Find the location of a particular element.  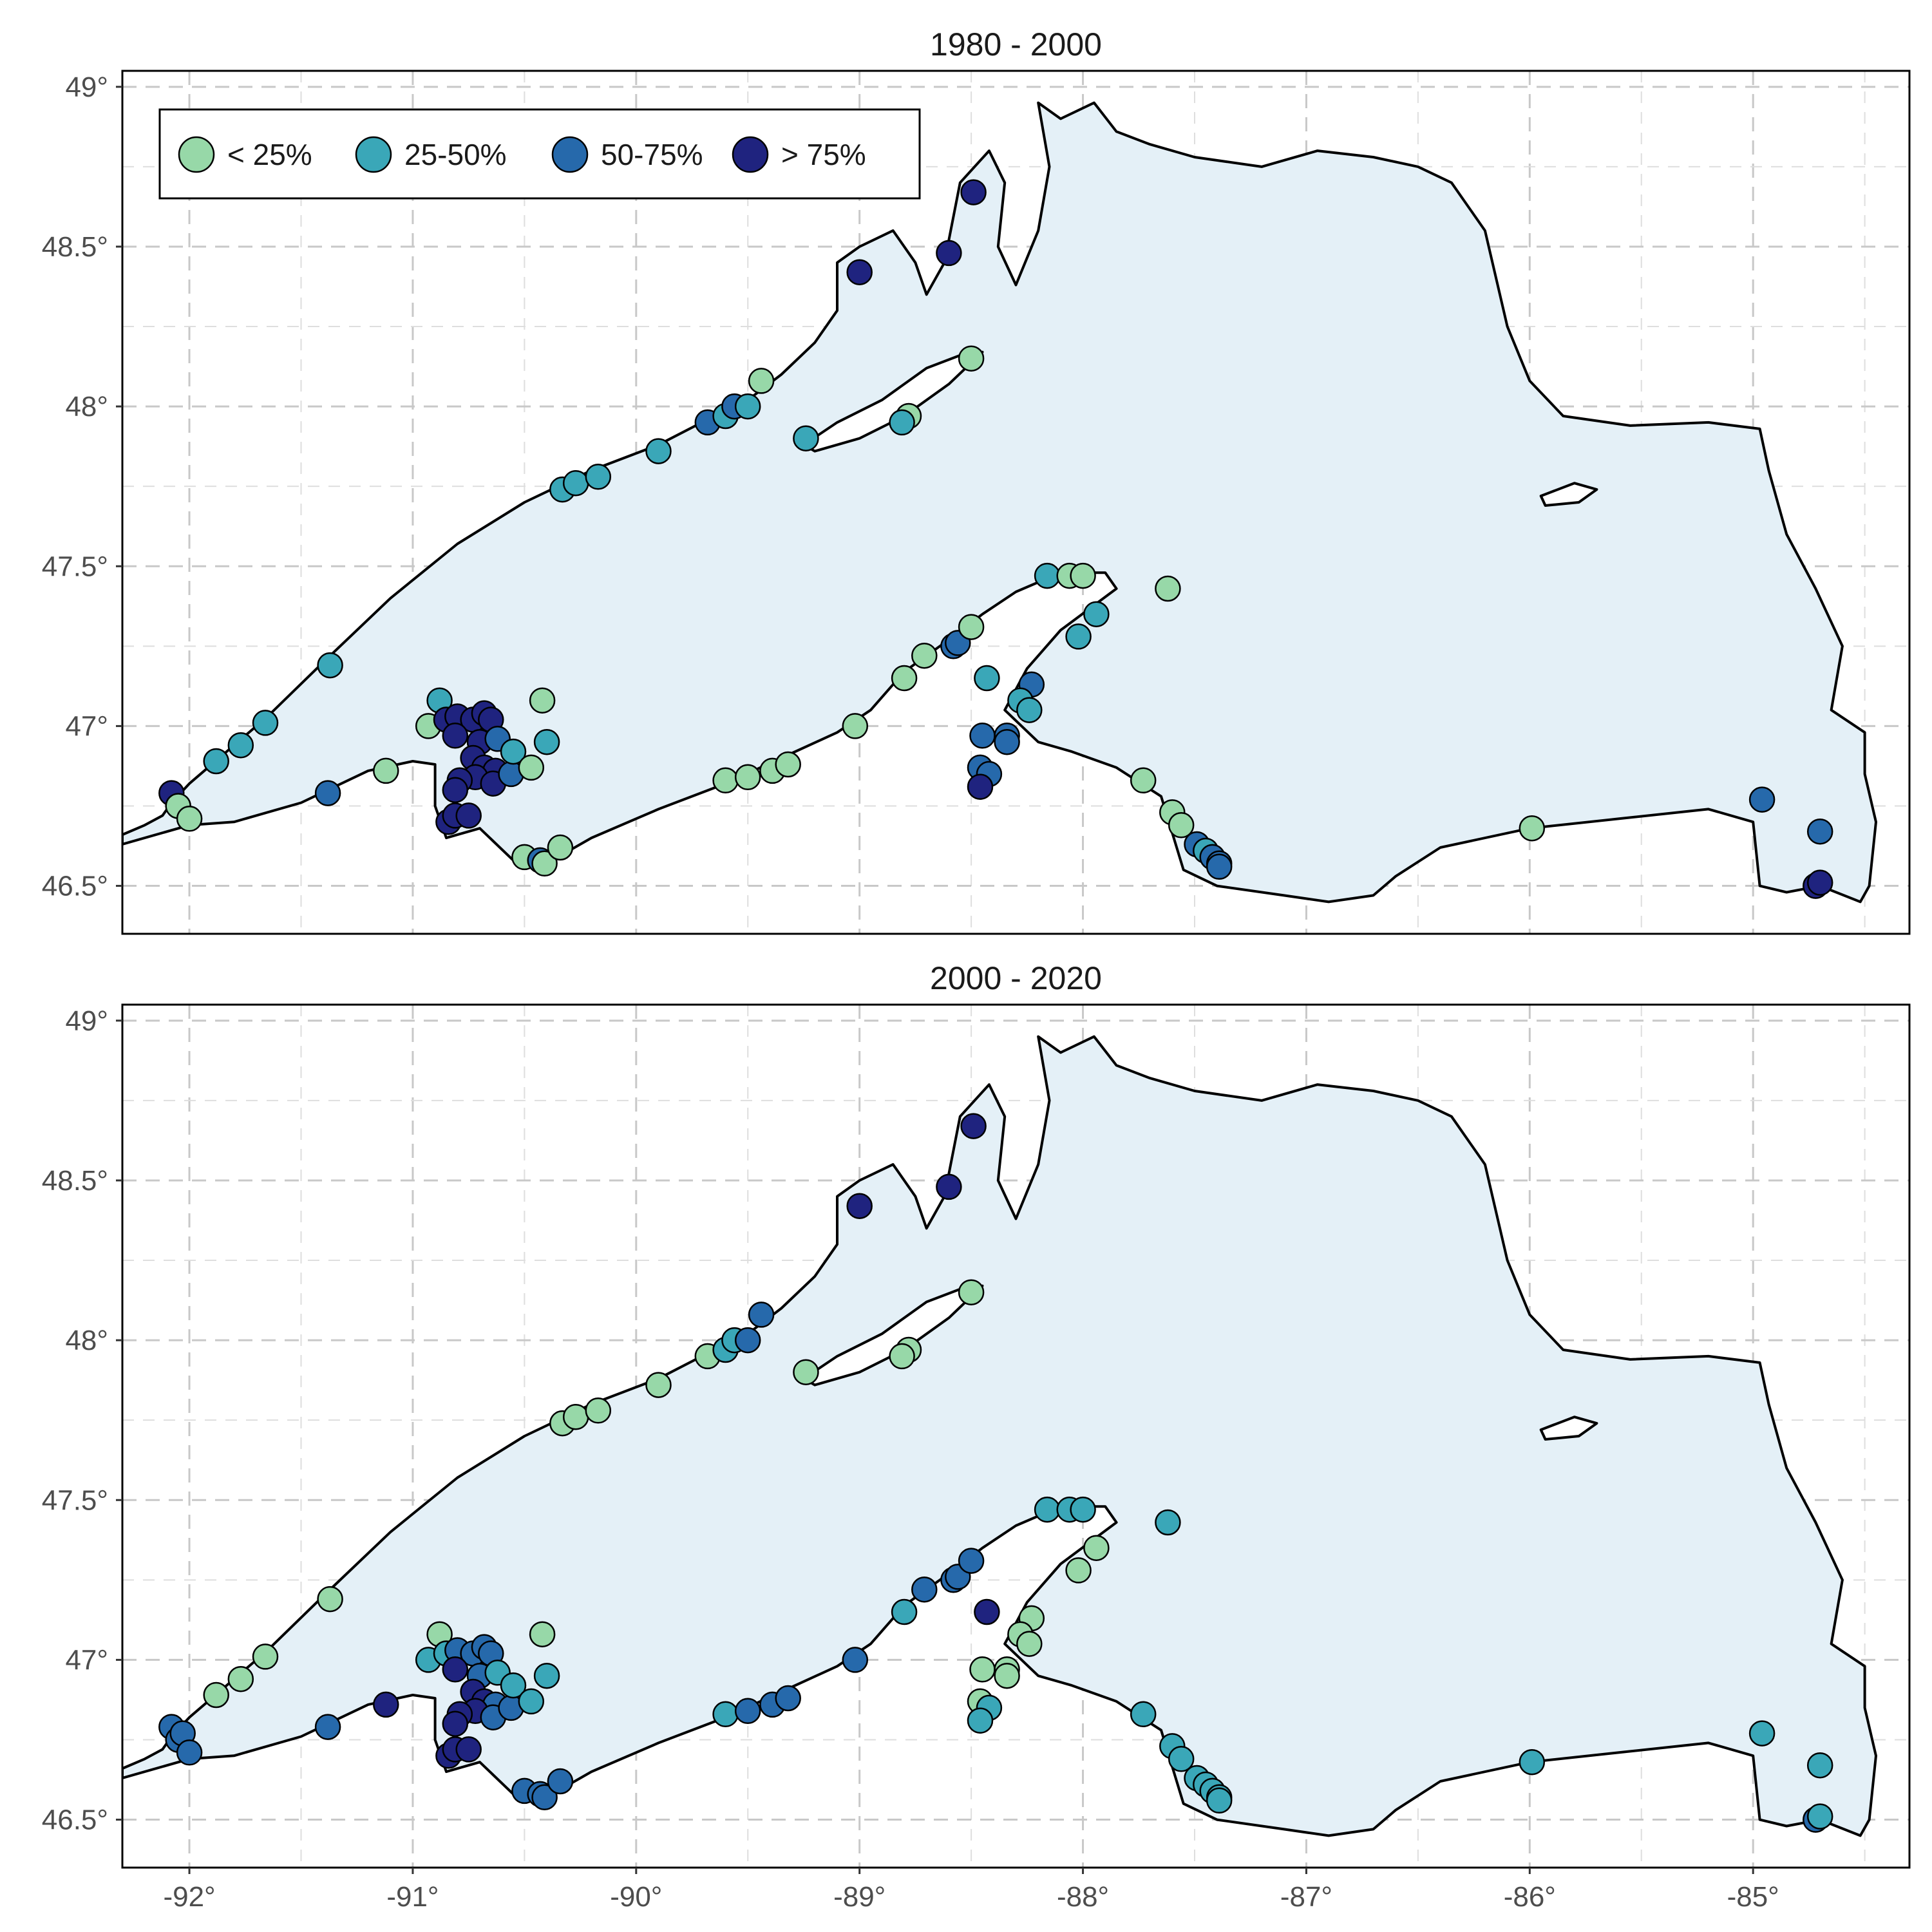

x-tick-label: -92° is located at coordinates (189, 1897).